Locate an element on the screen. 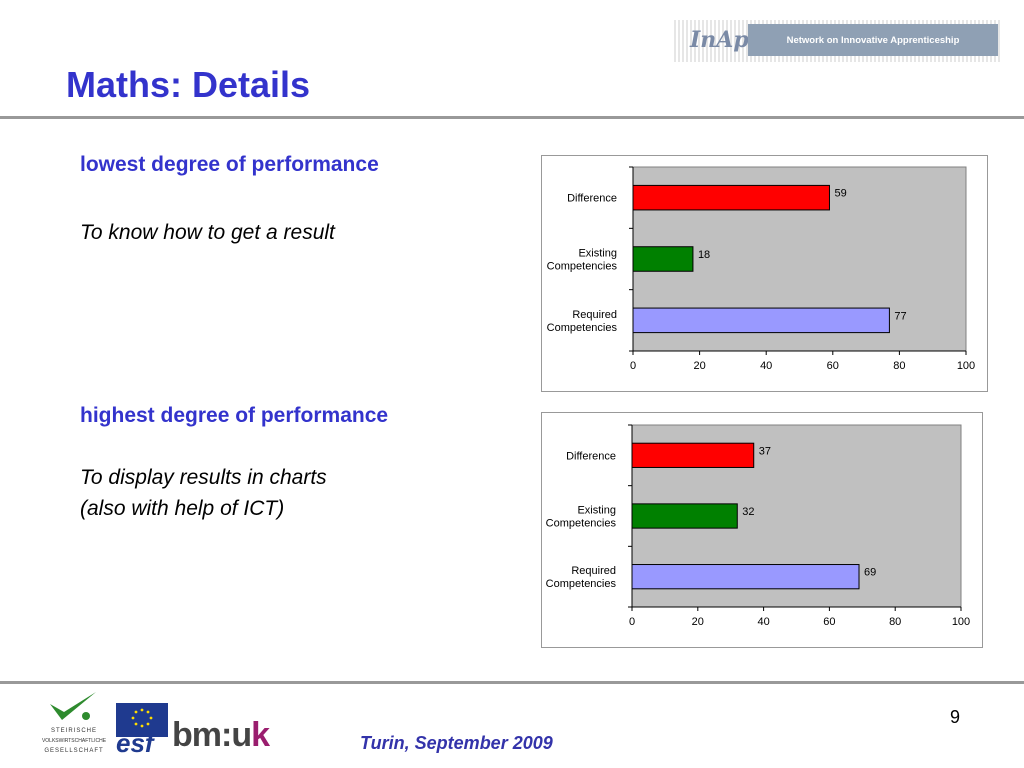 This screenshot has width=1024, height=768. footer-divider is located at coordinates (512, 682).